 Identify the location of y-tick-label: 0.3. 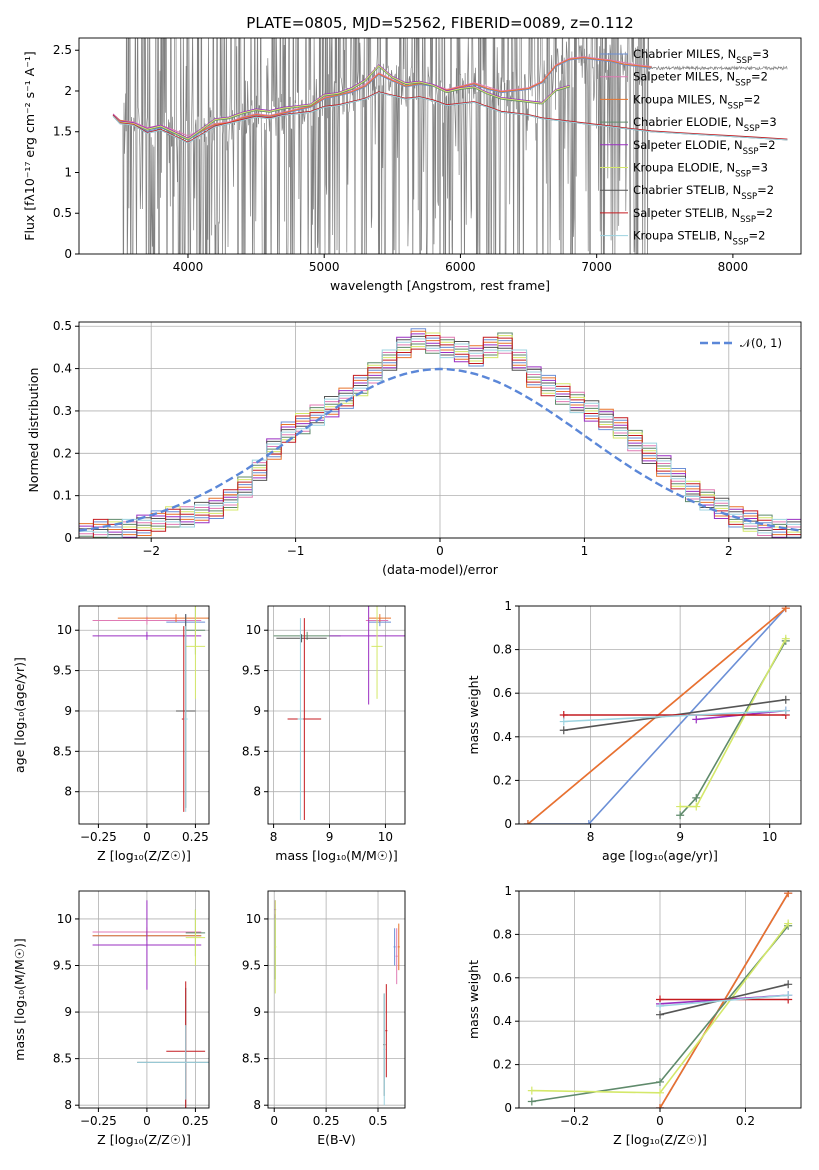
(62, 411).